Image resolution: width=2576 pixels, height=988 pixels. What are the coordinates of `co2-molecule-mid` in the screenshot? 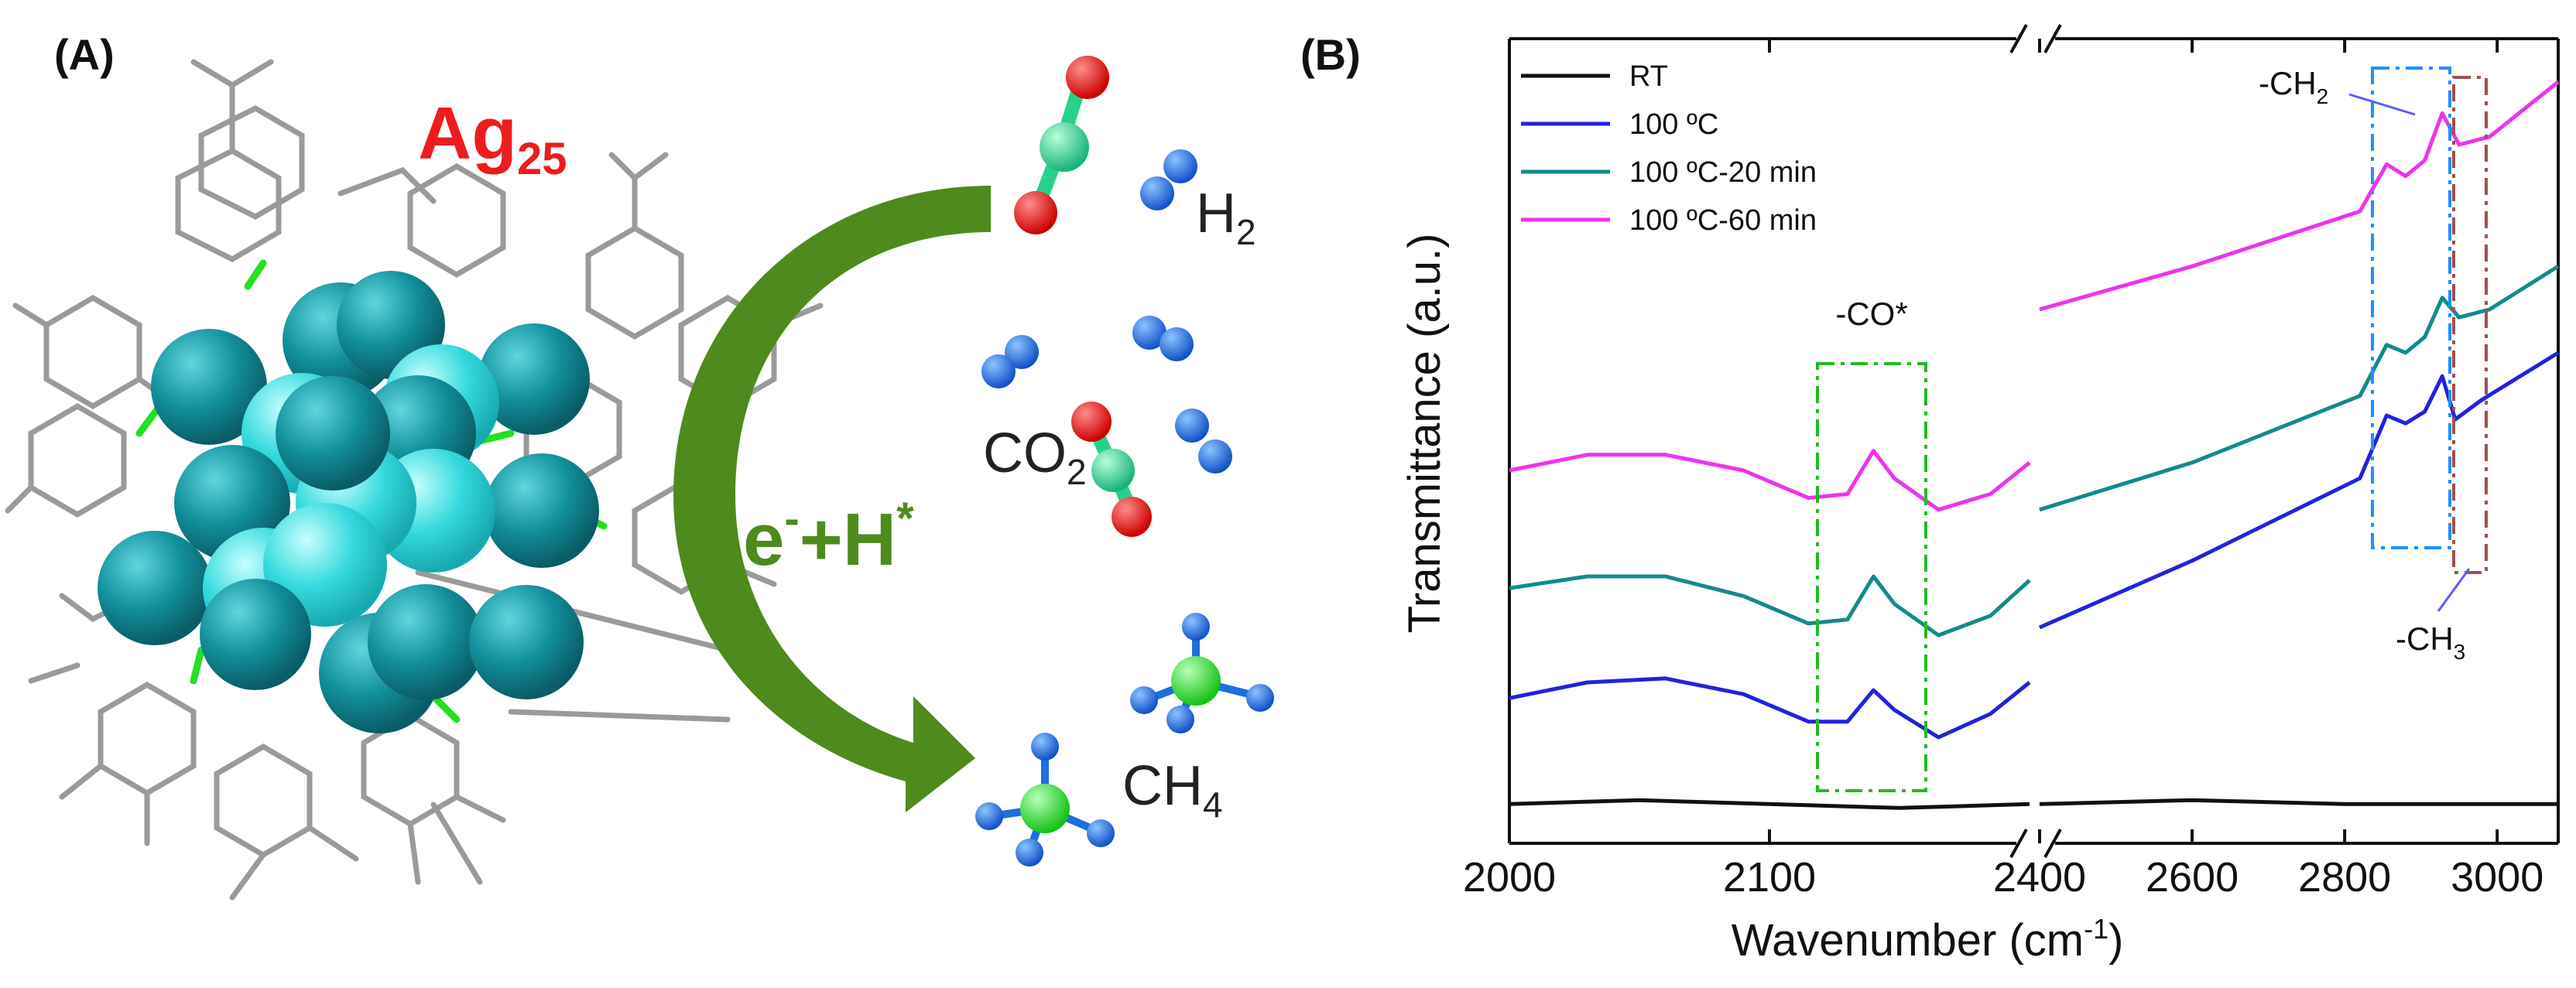 It's located at (1111, 470).